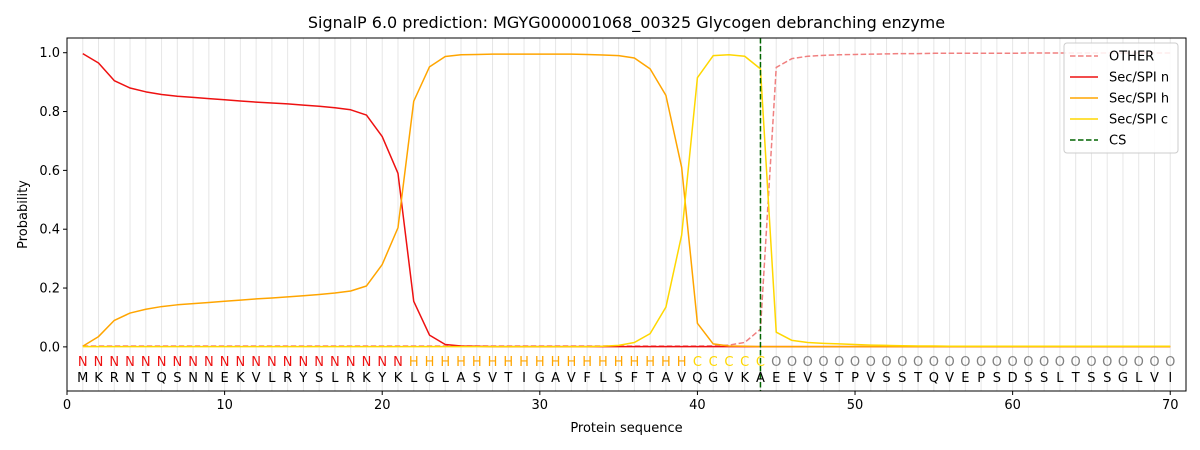  I want to click on x-axis-title: Protein sequence, so click(626, 428).